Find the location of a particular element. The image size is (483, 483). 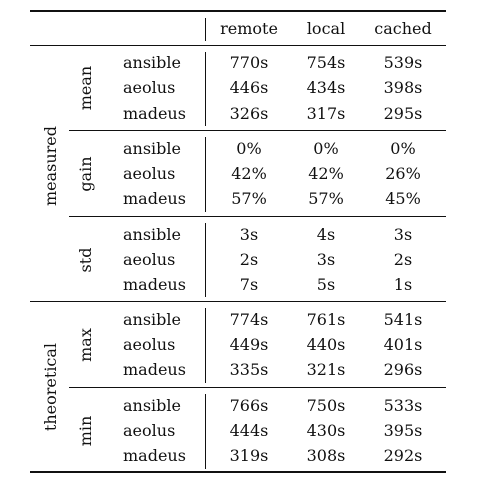

bottom-rule is located at coordinates (238, 472).